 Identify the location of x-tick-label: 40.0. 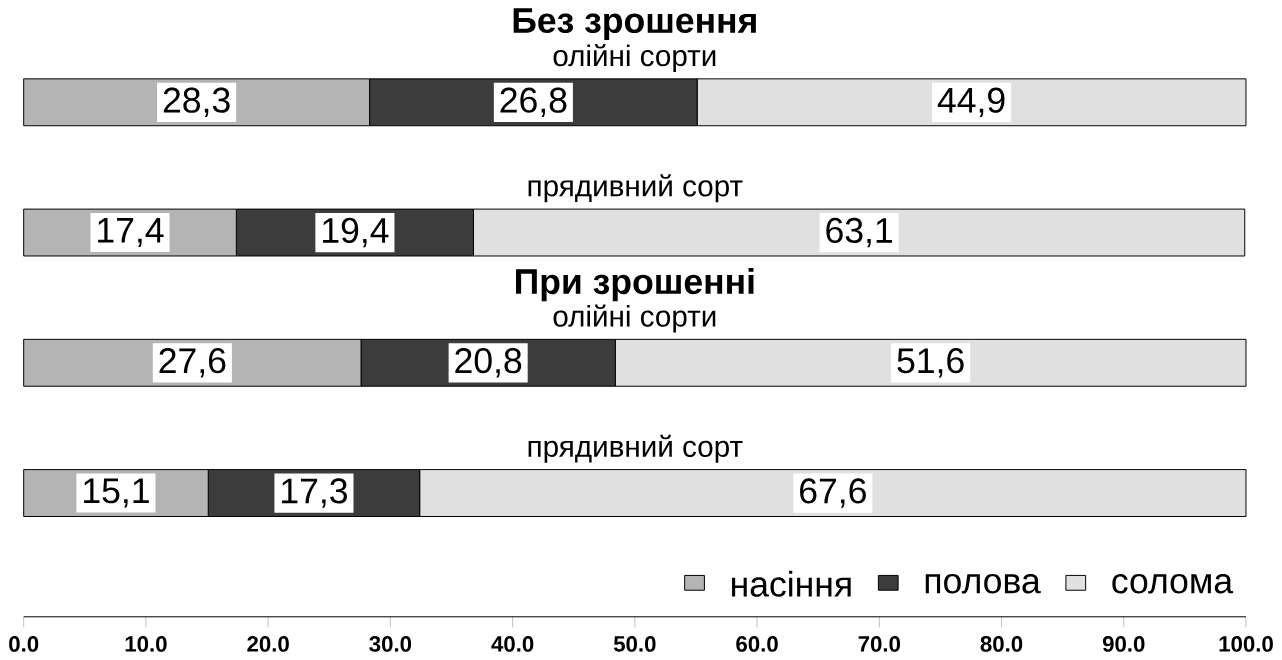
(512, 644).